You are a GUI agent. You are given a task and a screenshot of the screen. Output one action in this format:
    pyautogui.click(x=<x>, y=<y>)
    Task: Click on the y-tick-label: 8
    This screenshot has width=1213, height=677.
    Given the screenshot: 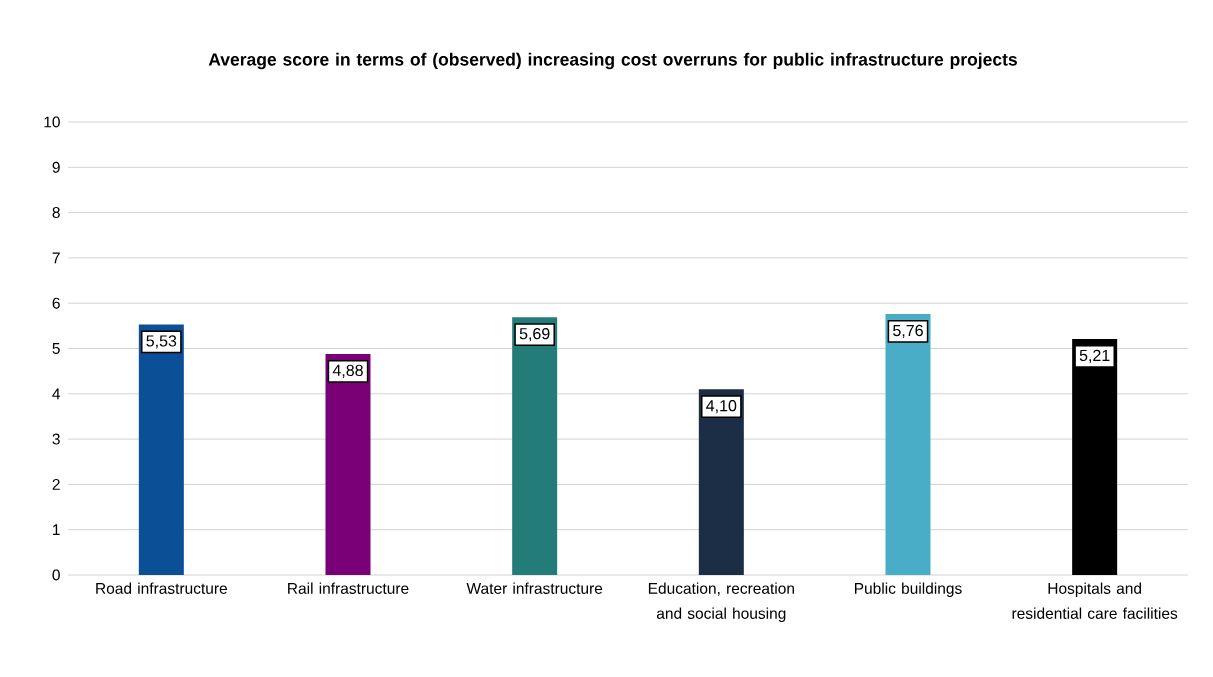 What is the action you would take?
    pyautogui.click(x=56, y=213)
    